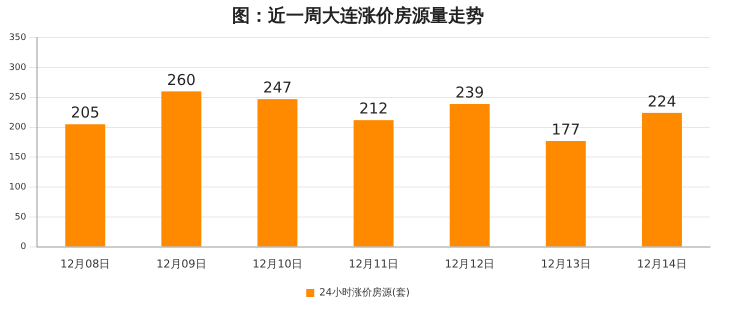  I want to click on y-tick-label: 150, so click(17, 157).